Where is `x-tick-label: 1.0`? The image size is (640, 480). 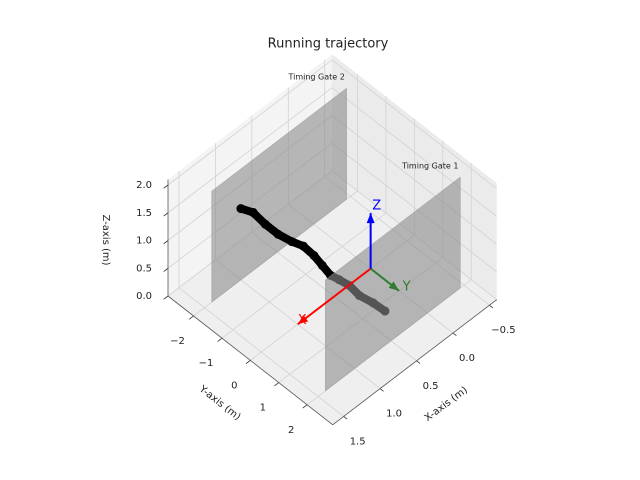
x-tick-label: 1.0 is located at coordinates (394, 414).